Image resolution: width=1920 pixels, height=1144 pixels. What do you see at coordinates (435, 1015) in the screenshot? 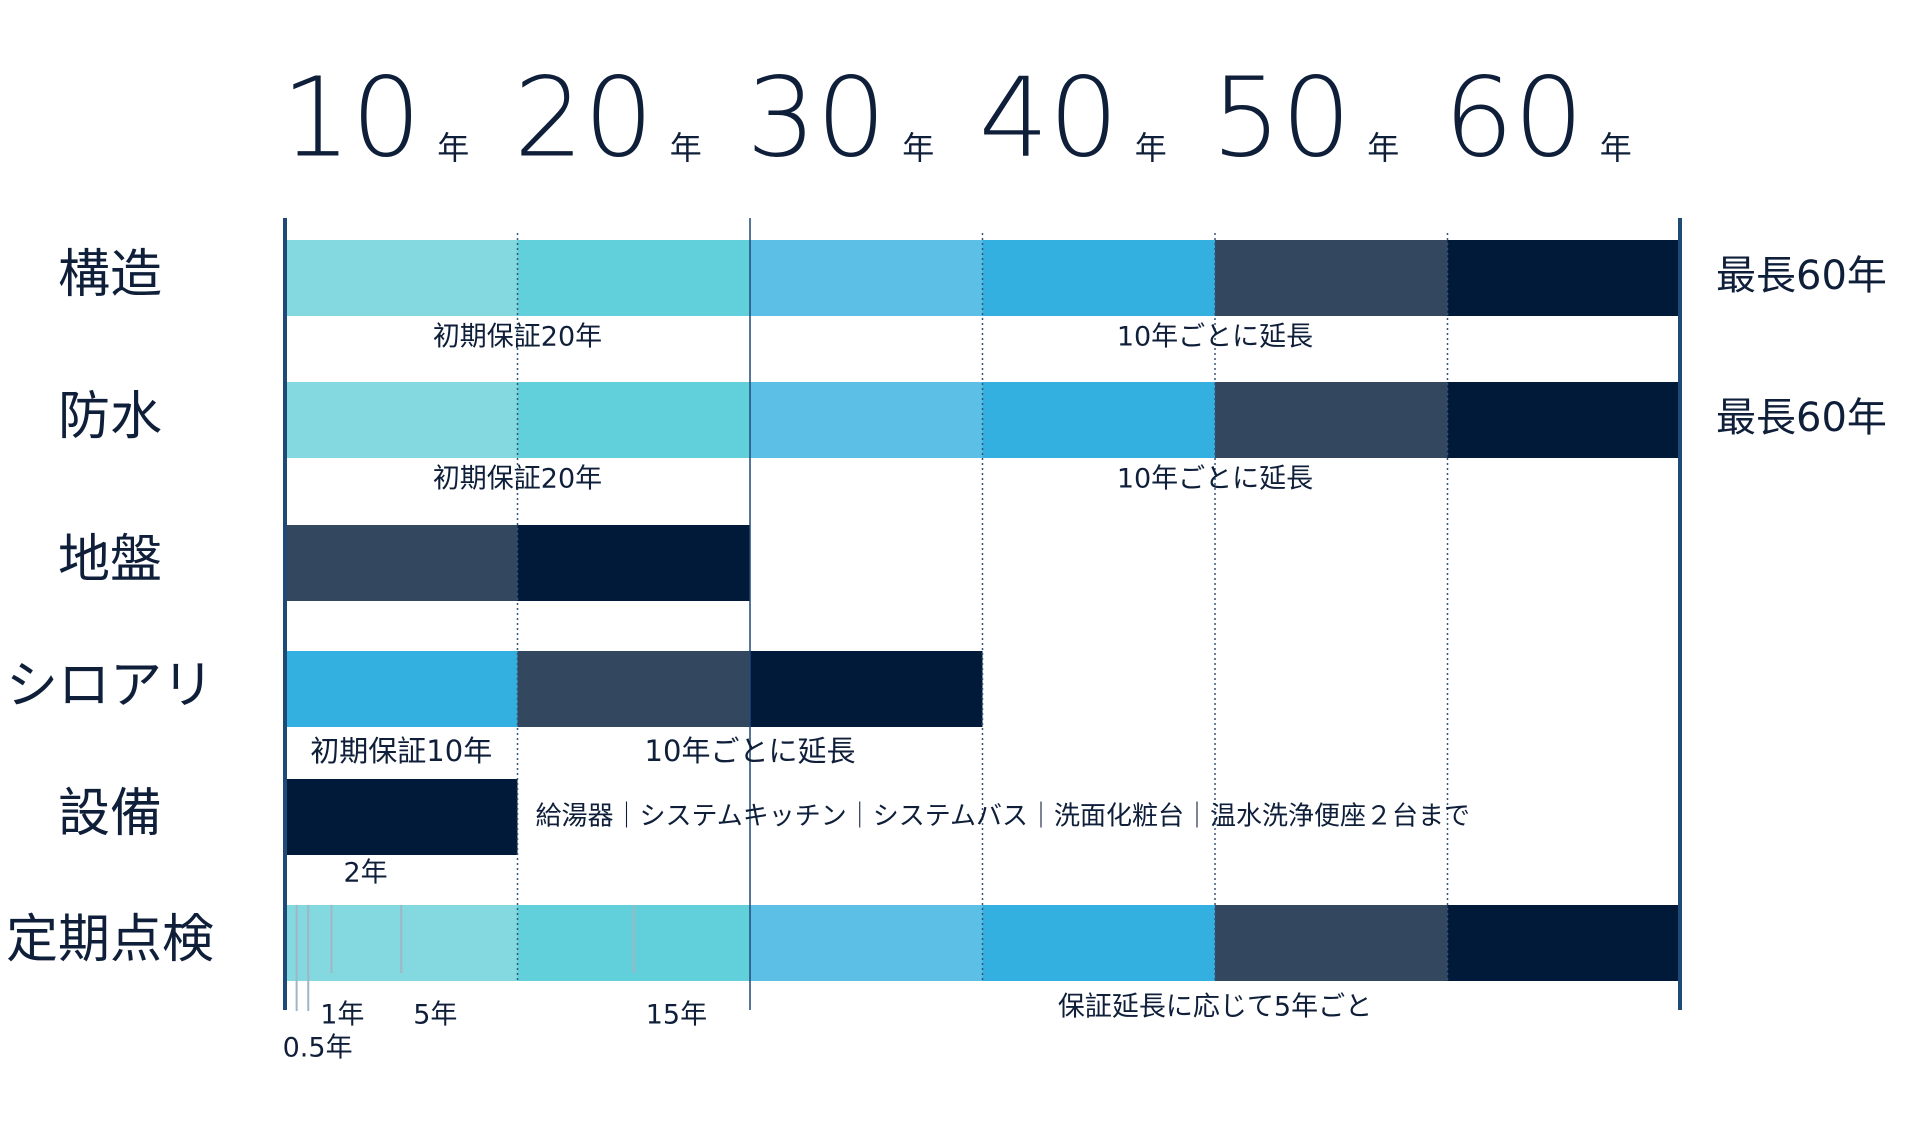
I see `inspection-label: 5年` at bounding box center [435, 1015].